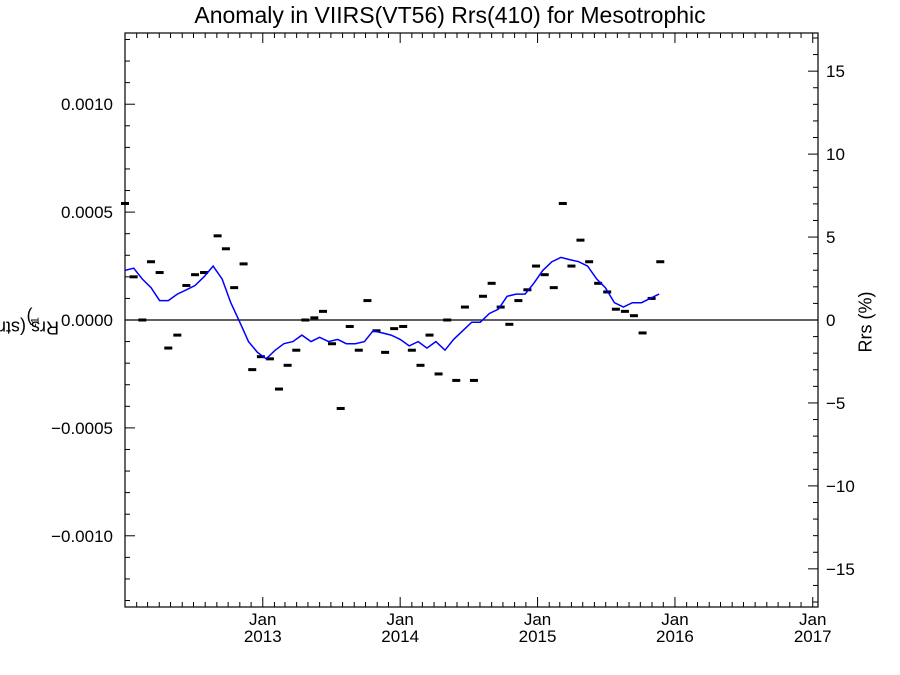 This screenshot has height=675, width=900. Describe the element at coordinates (87, 104) in the screenshot. I see `y-left-tick-label: 0.0010` at that location.